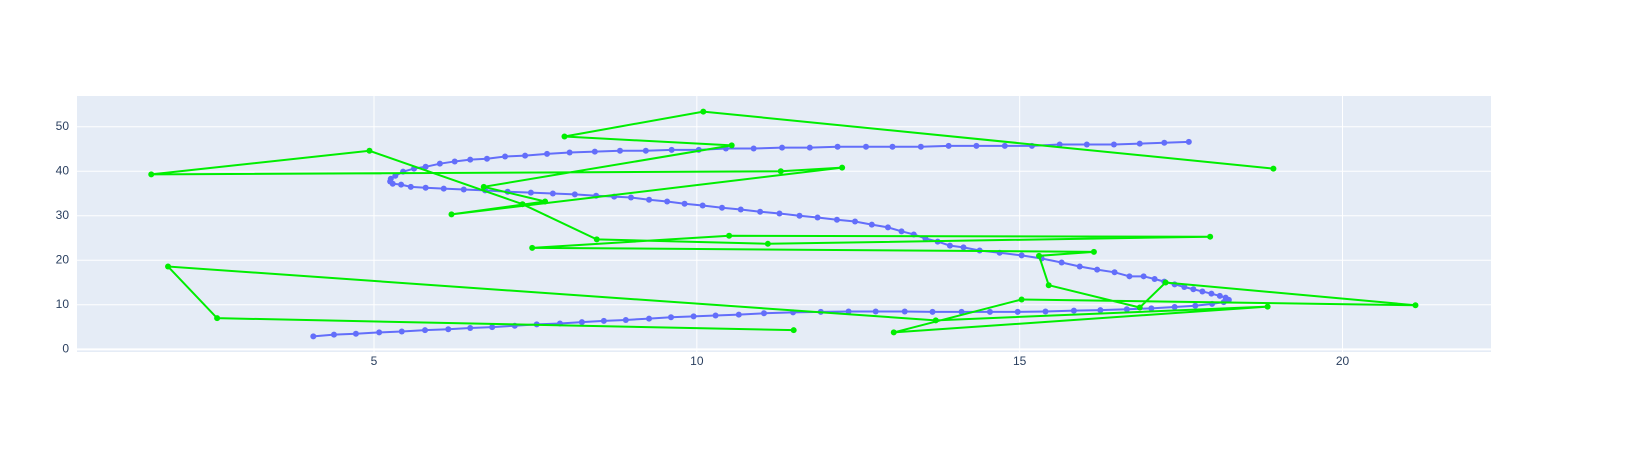 The height and width of the screenshot is (450, 1642). I want to click on x-tick-label: 15, so click(1020, 361).